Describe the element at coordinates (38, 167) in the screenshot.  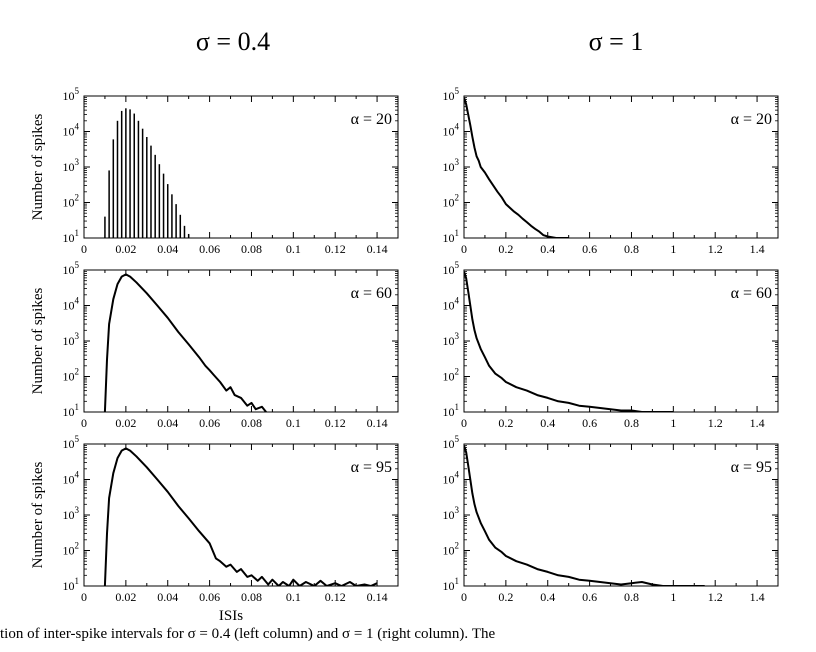
I see `y-axis-label-row-1: Number of spikes` at that location.